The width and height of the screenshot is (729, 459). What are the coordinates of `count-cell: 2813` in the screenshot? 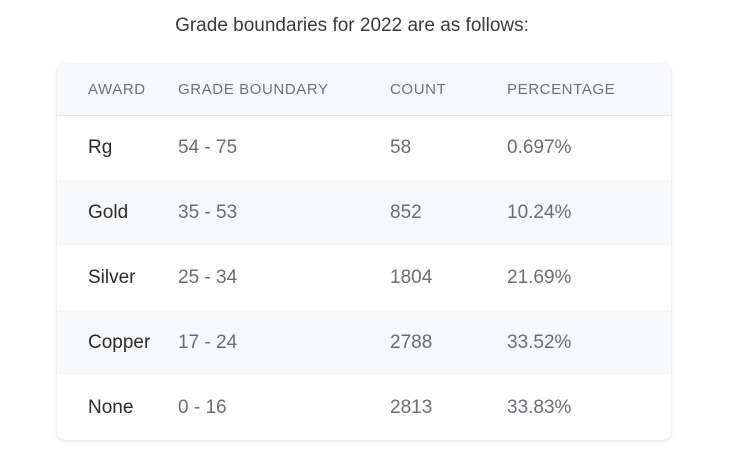 It's located at (411, 407).